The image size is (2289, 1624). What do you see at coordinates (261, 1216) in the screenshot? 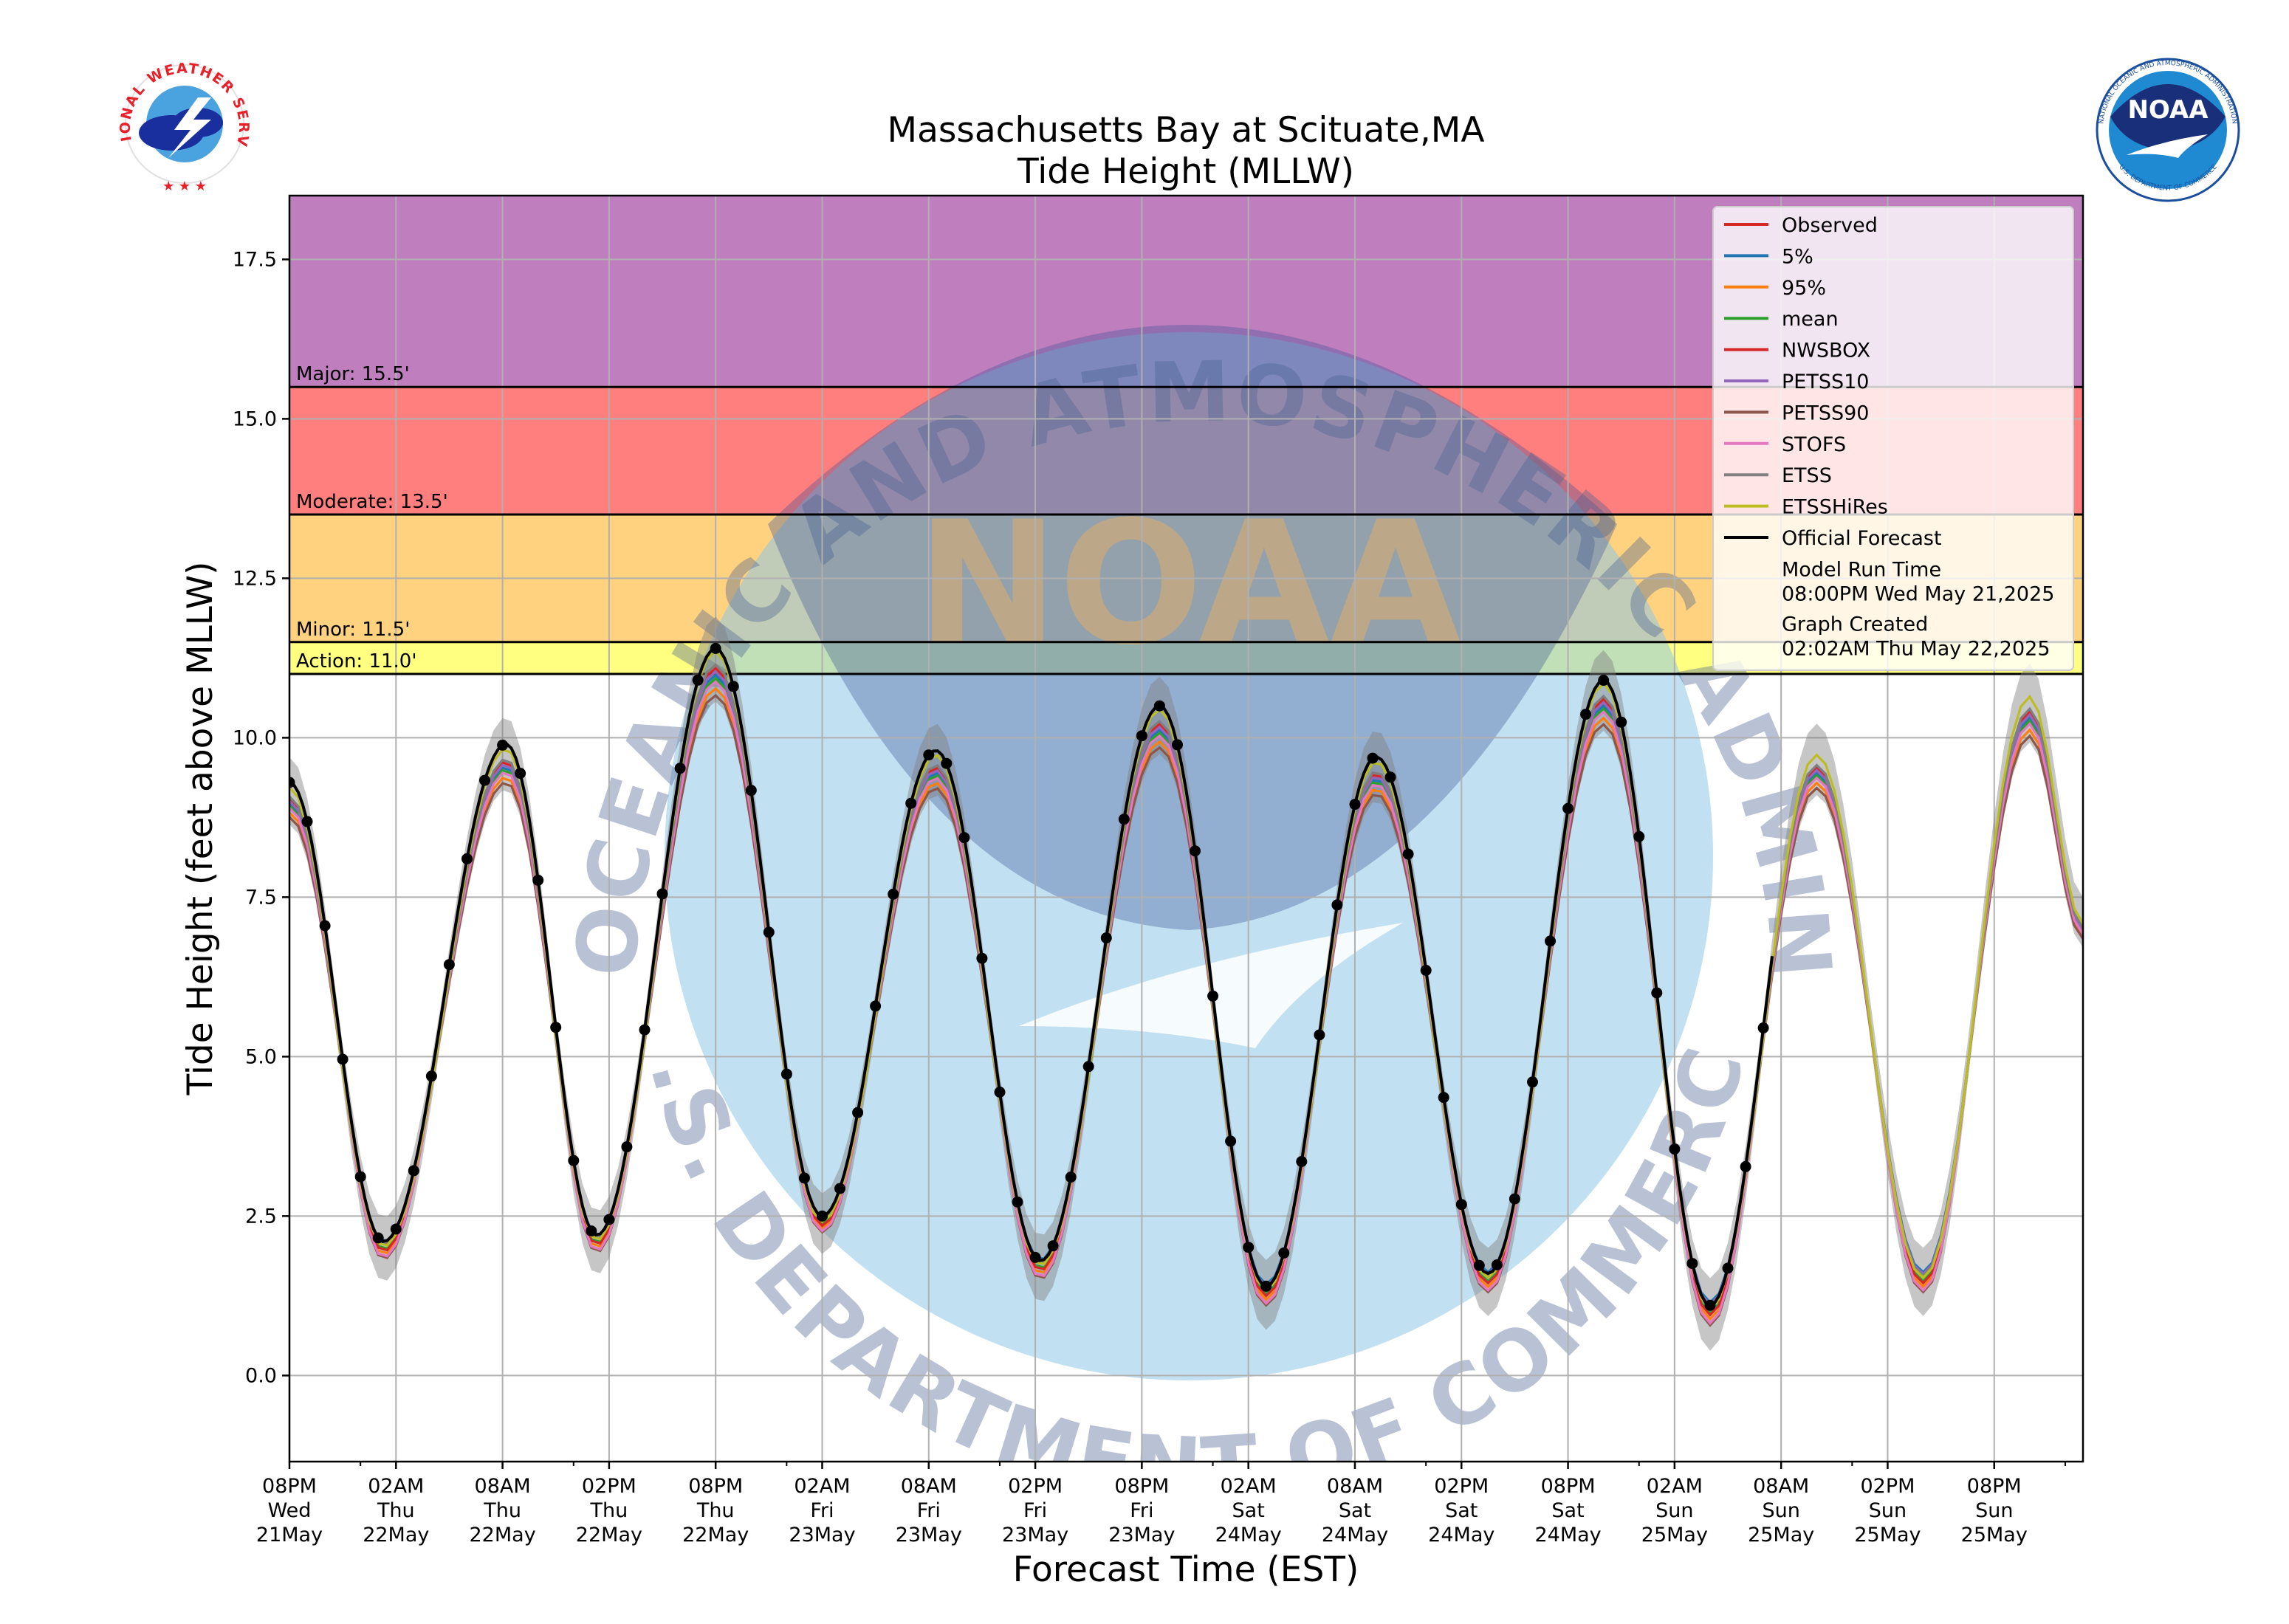
I see `y-tick-label: 2.5` at bounding box center [261, 1216].